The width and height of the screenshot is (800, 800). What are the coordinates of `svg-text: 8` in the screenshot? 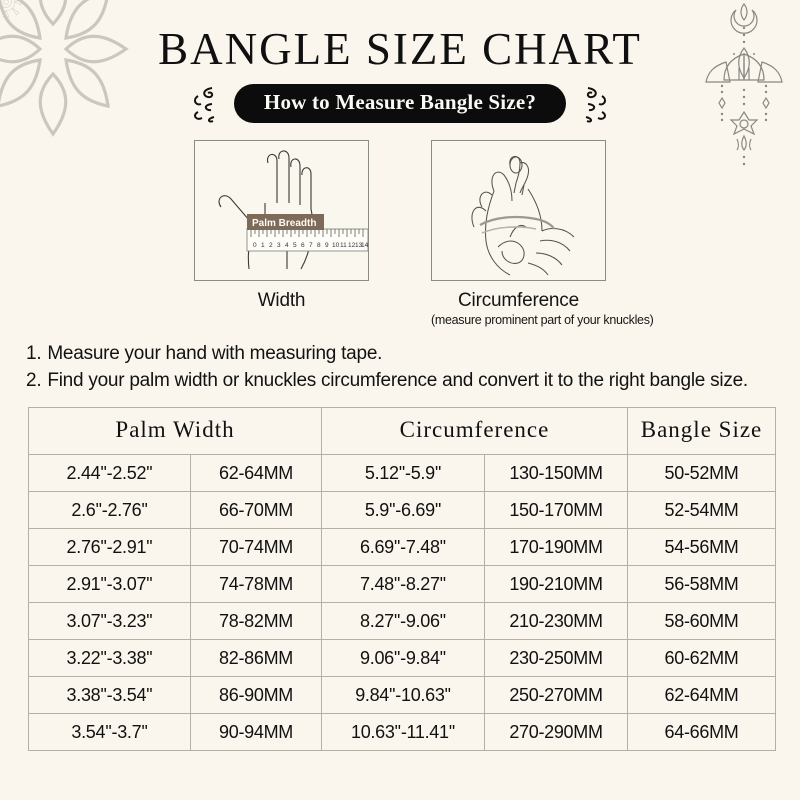 It's located at (319, 245).